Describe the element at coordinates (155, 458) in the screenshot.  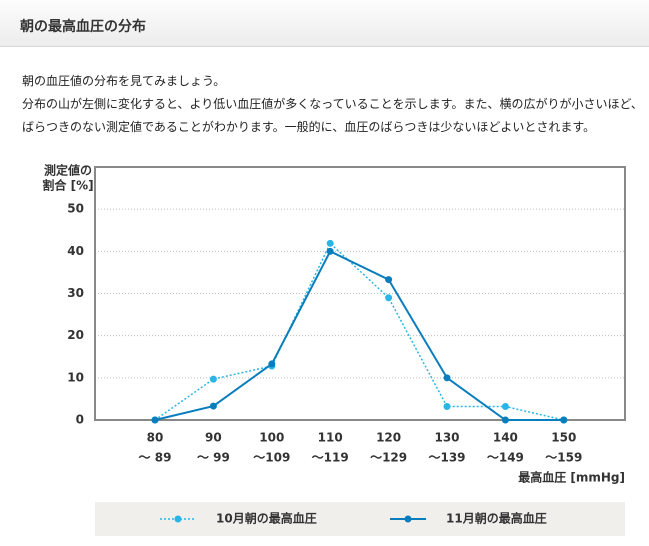
I see `x-tick-range: ～ 89` at that location.